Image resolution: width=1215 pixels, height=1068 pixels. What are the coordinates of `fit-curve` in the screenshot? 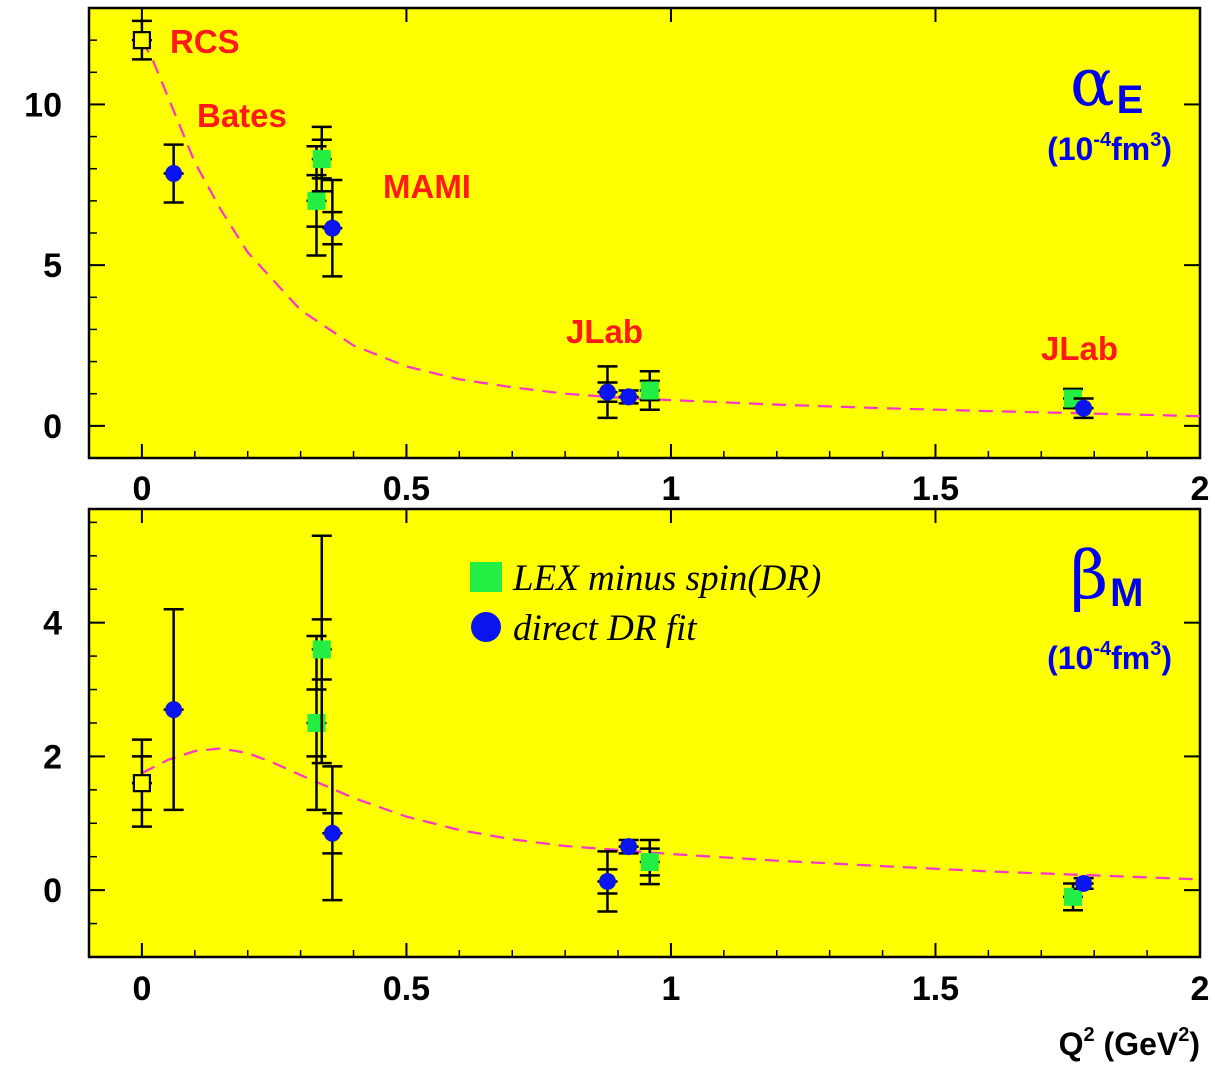 It's located at (671, 814).